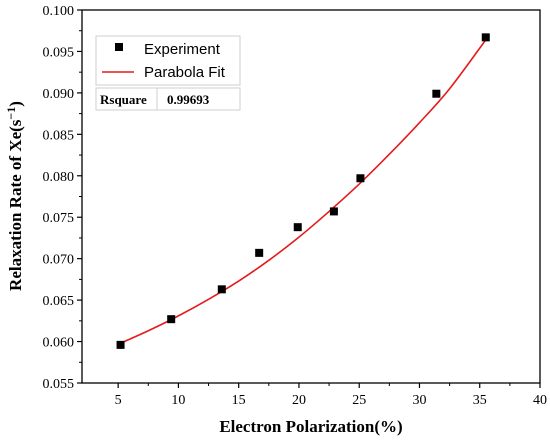 Image resolution: width=550 pixels, height=442 pixels. Describe the element at coordinates (59, 94) in the screenshot. I see `y-tick-label: 0.090` at that location.